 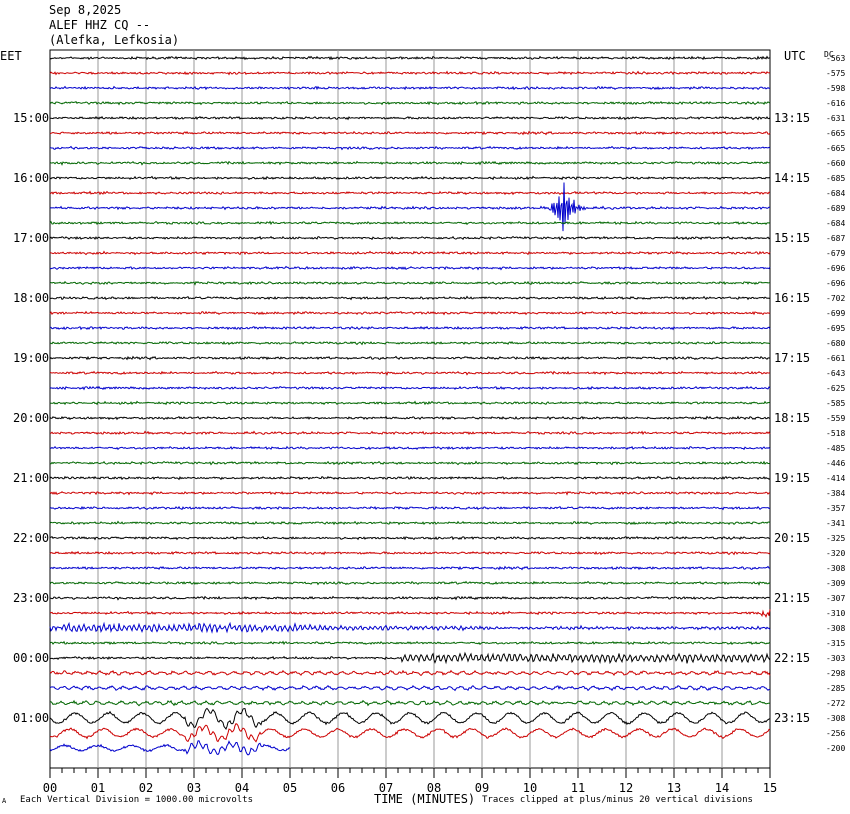 What do you see at coordinates (835, 478) in the screenshot?
I see `dc-offset-label-28: -414` at bounding box center [835, 478].